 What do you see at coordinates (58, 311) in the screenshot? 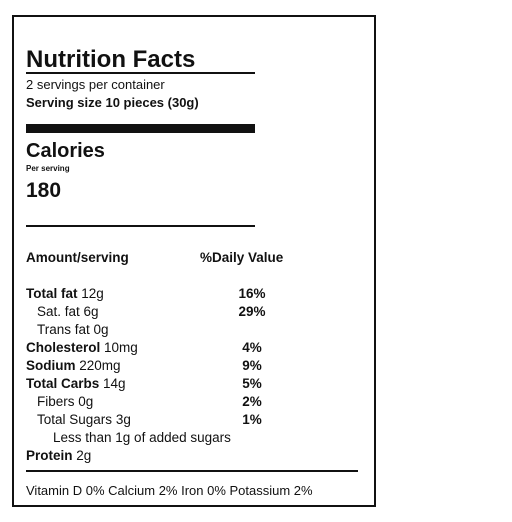
I see `nutrient-name: Sat. fat` at bounding box center [58, 311].